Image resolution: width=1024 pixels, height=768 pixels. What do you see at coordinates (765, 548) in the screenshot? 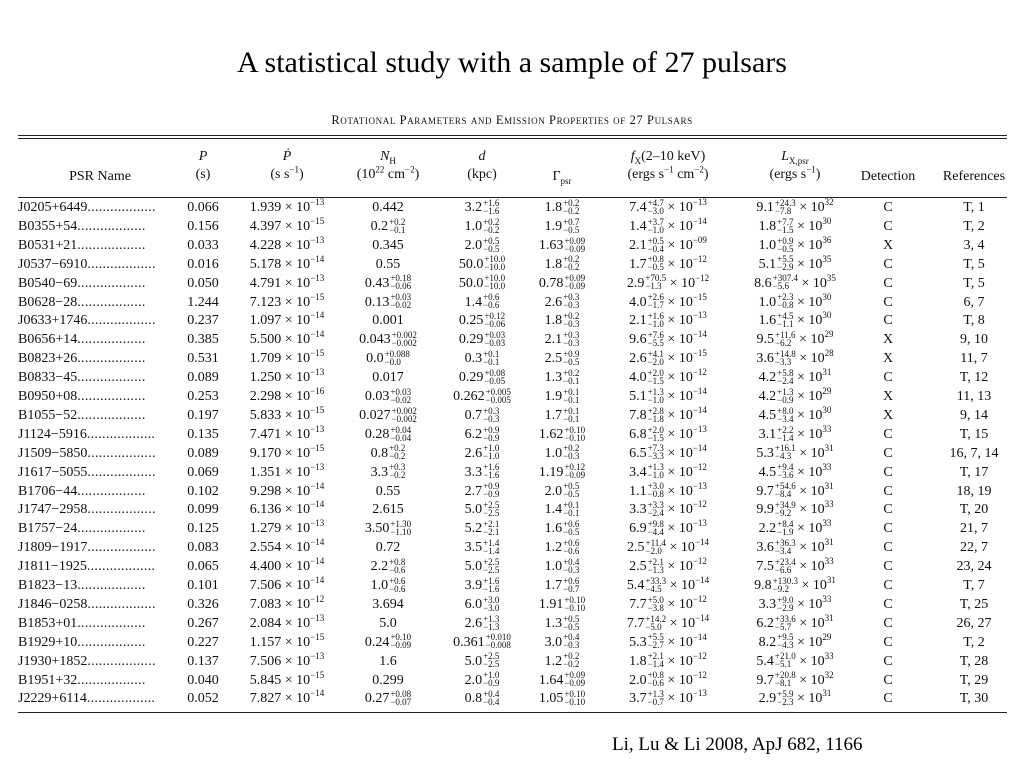
I see `lx-value: 3.6` at bounding box center [765, 548].